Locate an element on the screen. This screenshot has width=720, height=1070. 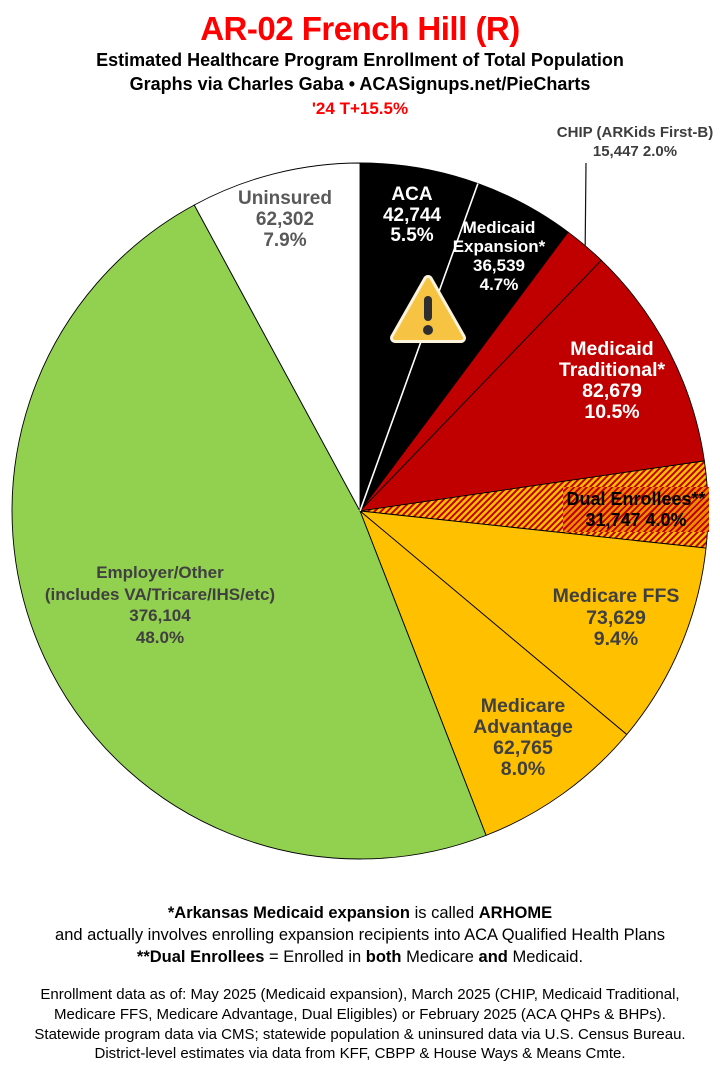
label-line: 62,302 is located at coordinates (285, 219).